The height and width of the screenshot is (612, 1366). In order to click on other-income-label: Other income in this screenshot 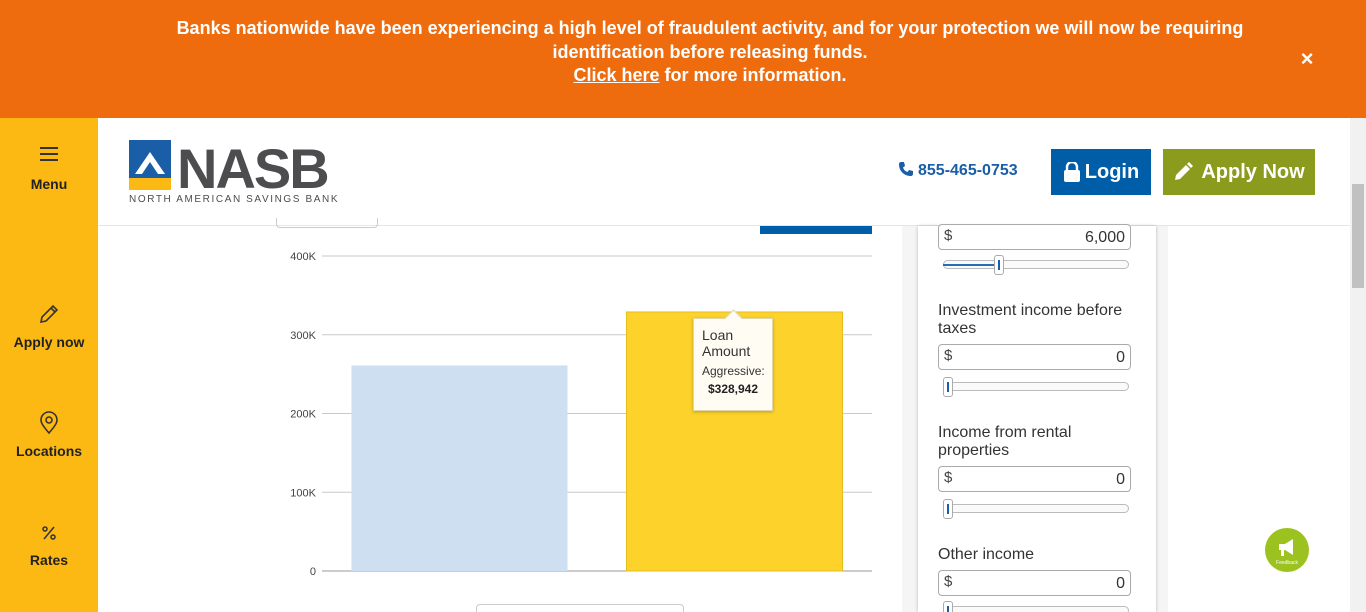, I will do `click(986, 554)`.